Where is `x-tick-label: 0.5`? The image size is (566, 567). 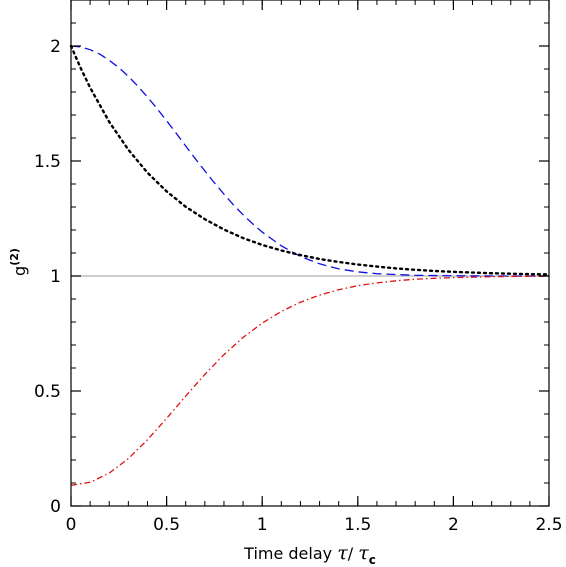
x-tick-label: 0.5 is located at coordinates (166, 525).